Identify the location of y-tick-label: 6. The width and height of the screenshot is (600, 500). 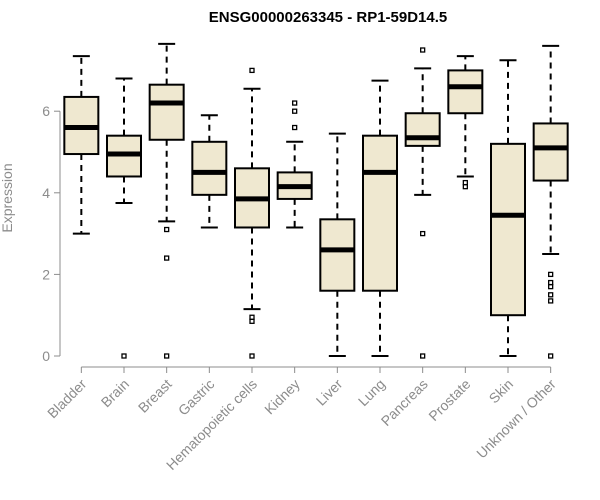
(46, 111).